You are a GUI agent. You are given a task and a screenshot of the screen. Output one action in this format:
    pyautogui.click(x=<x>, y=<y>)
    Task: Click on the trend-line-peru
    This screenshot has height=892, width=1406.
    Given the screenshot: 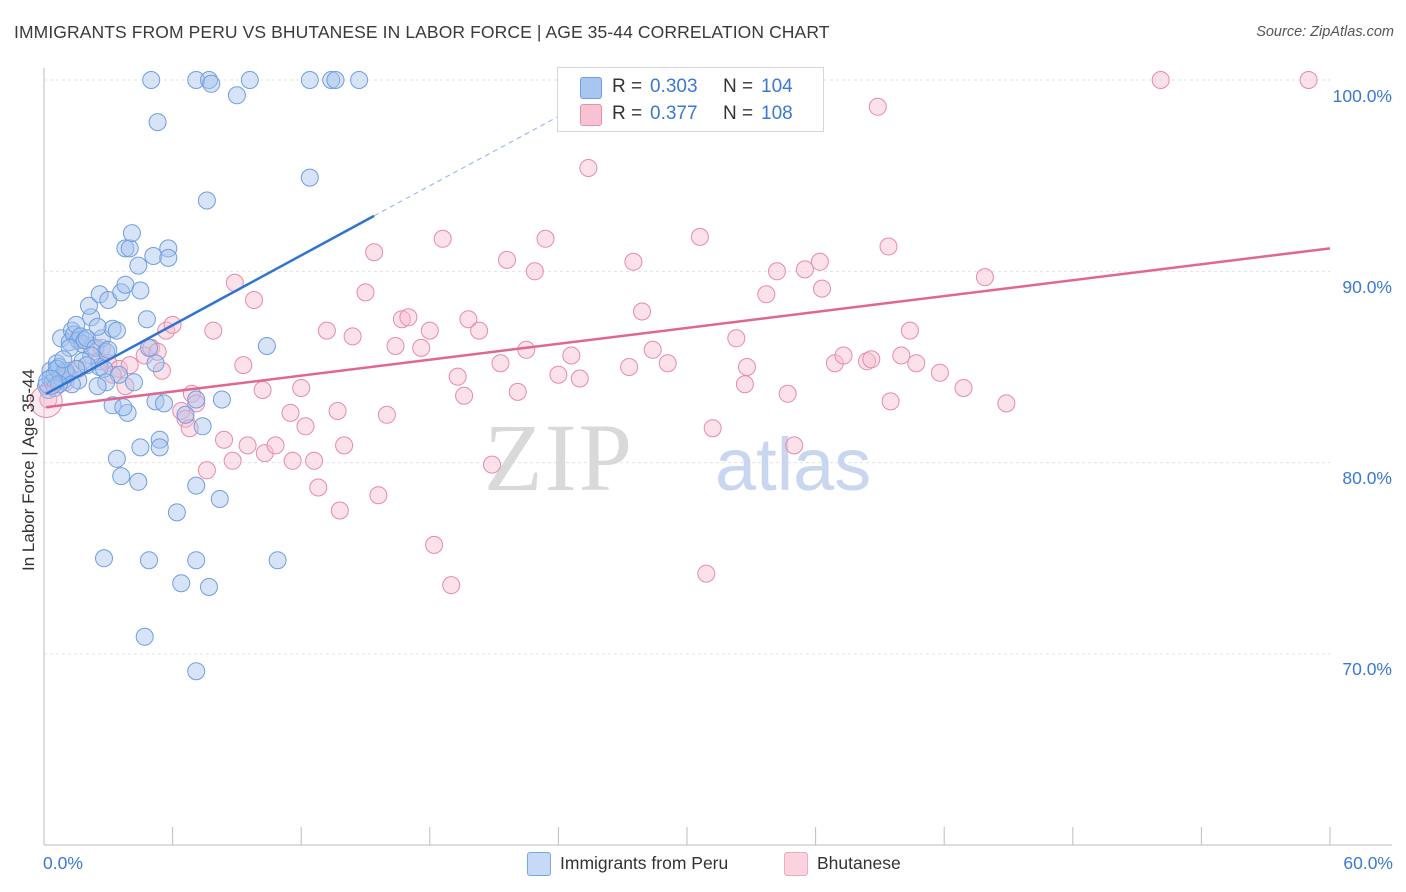 What is the action you would take?
    pyautogui.click(x=210, y=304)
    